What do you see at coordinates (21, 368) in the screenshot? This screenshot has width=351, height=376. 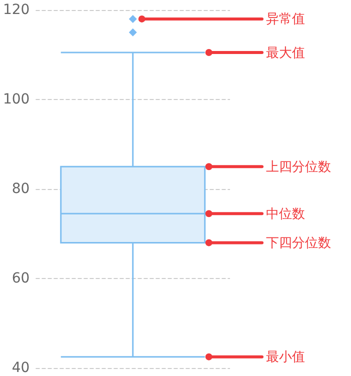 I see `y-tick-label: 40` at bounding box center [21, 368].